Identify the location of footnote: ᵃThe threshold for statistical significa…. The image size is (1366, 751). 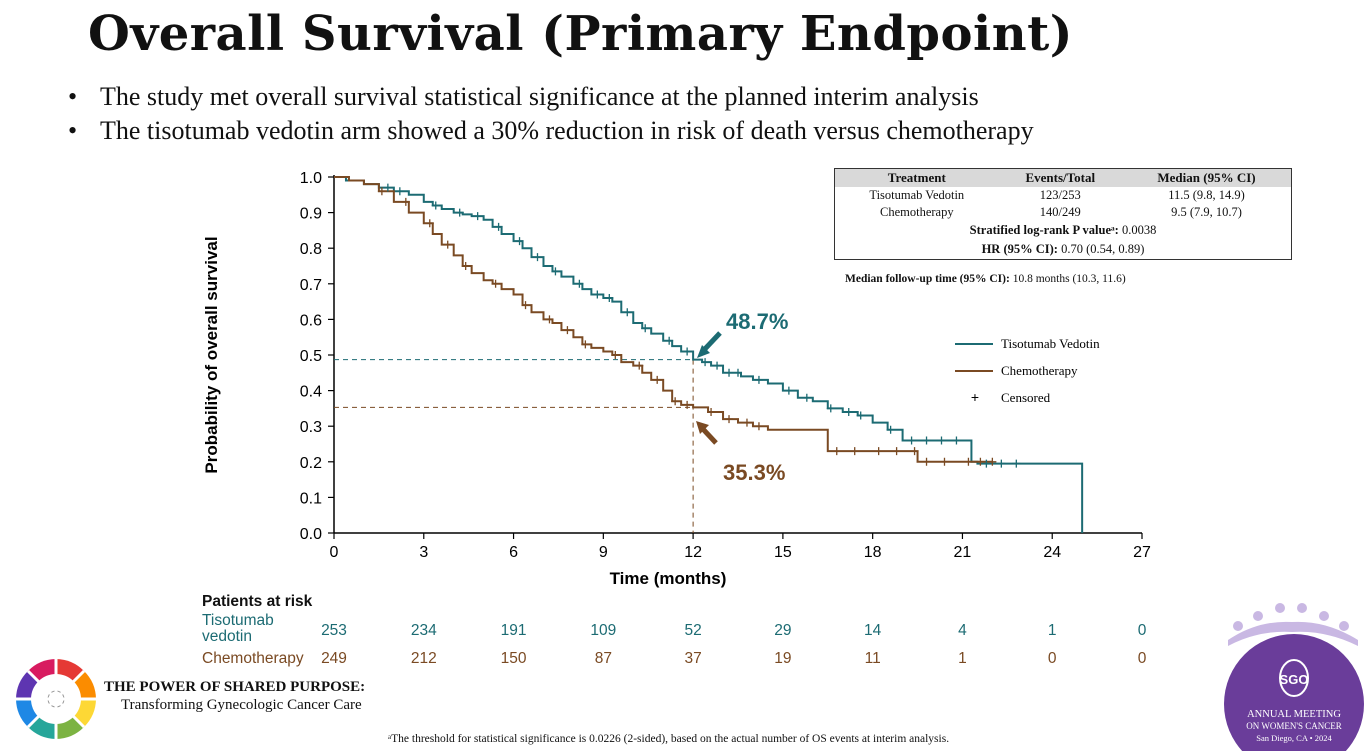
(669, 739).